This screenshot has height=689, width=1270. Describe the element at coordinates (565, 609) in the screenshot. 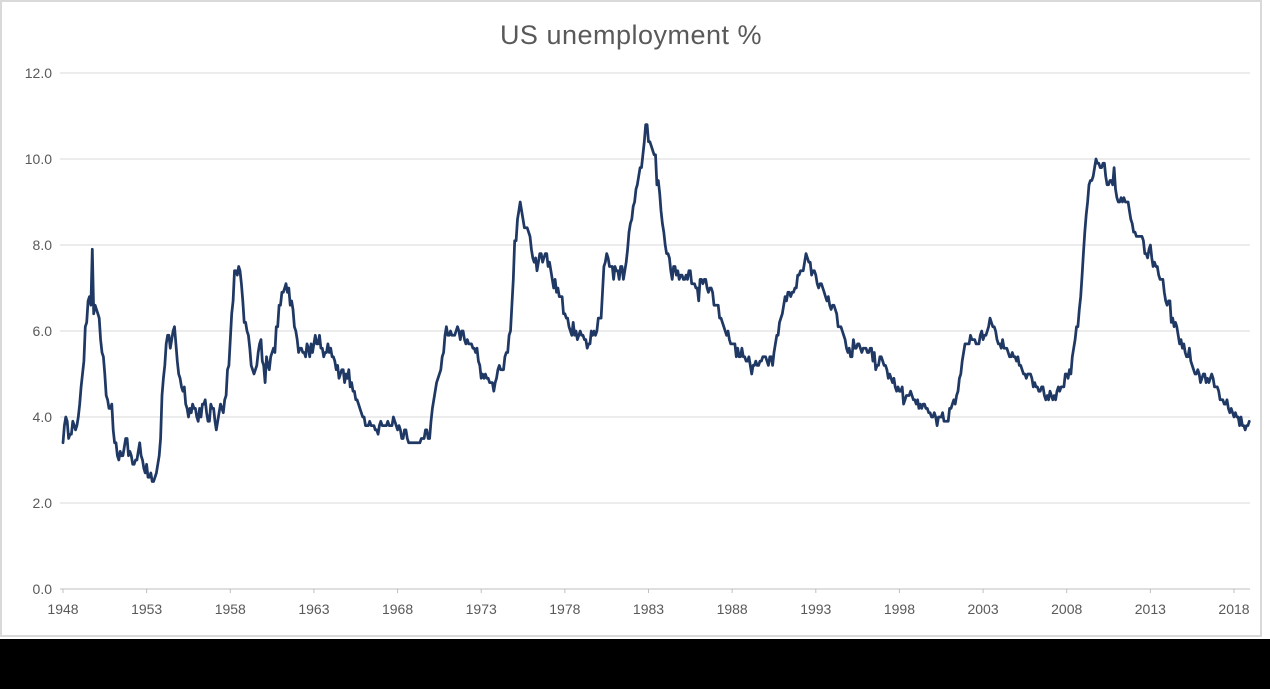

I see `x-axis-tick-label: 1978` at that location.